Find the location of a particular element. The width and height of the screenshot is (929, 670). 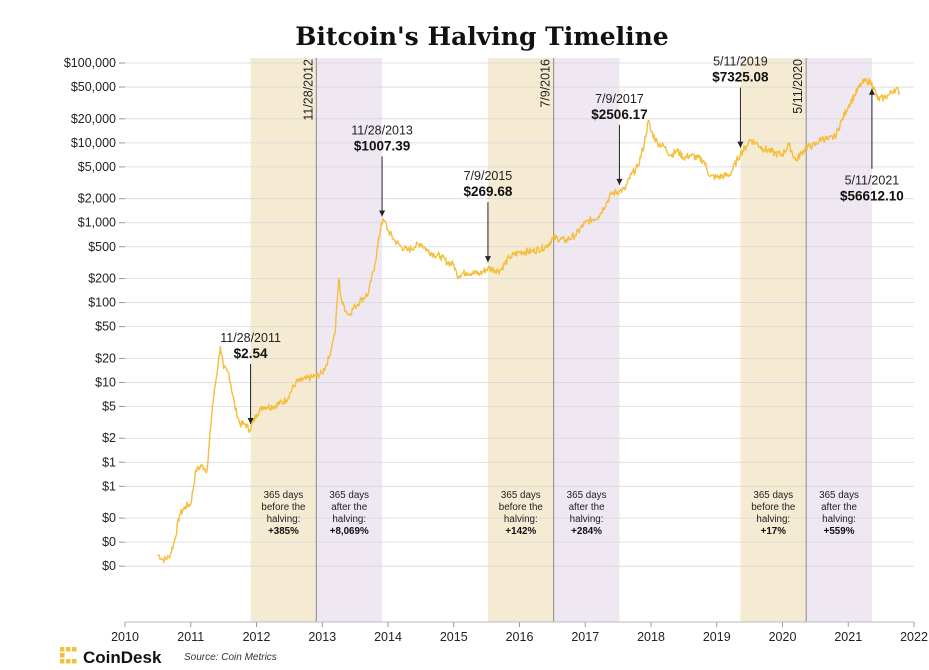

y-tick-label: $100,000 is located at coordinates (90, 63).